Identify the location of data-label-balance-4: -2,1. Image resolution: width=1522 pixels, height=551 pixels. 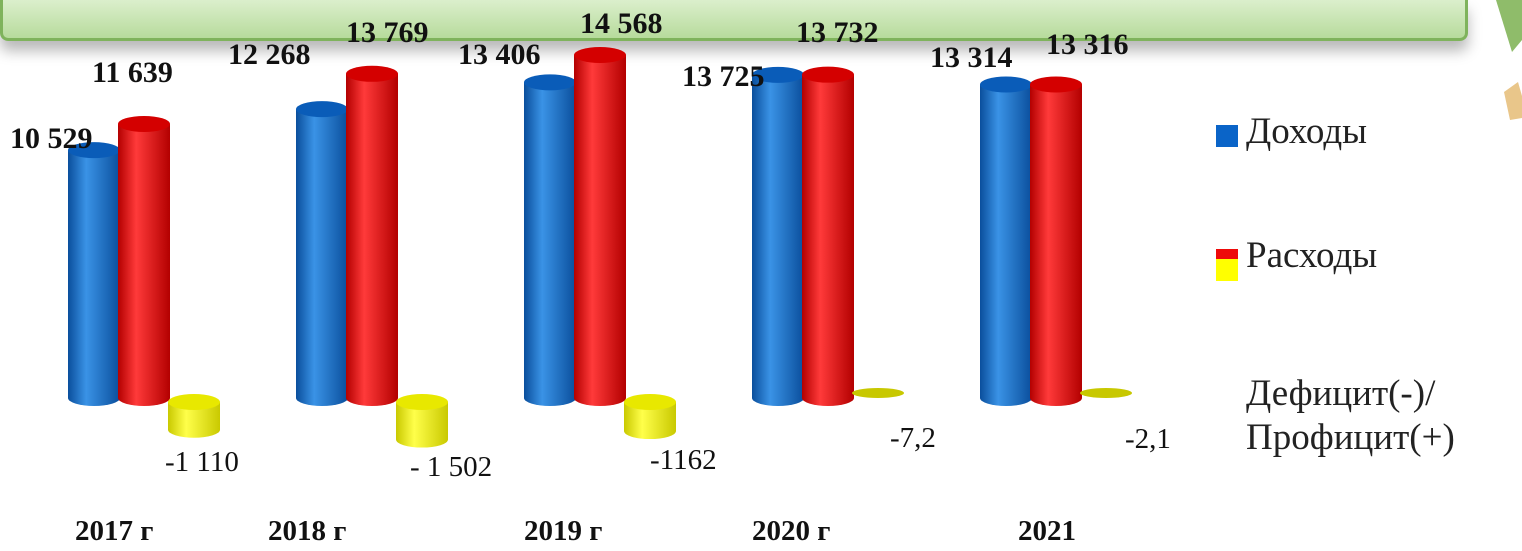
(1148, 439).